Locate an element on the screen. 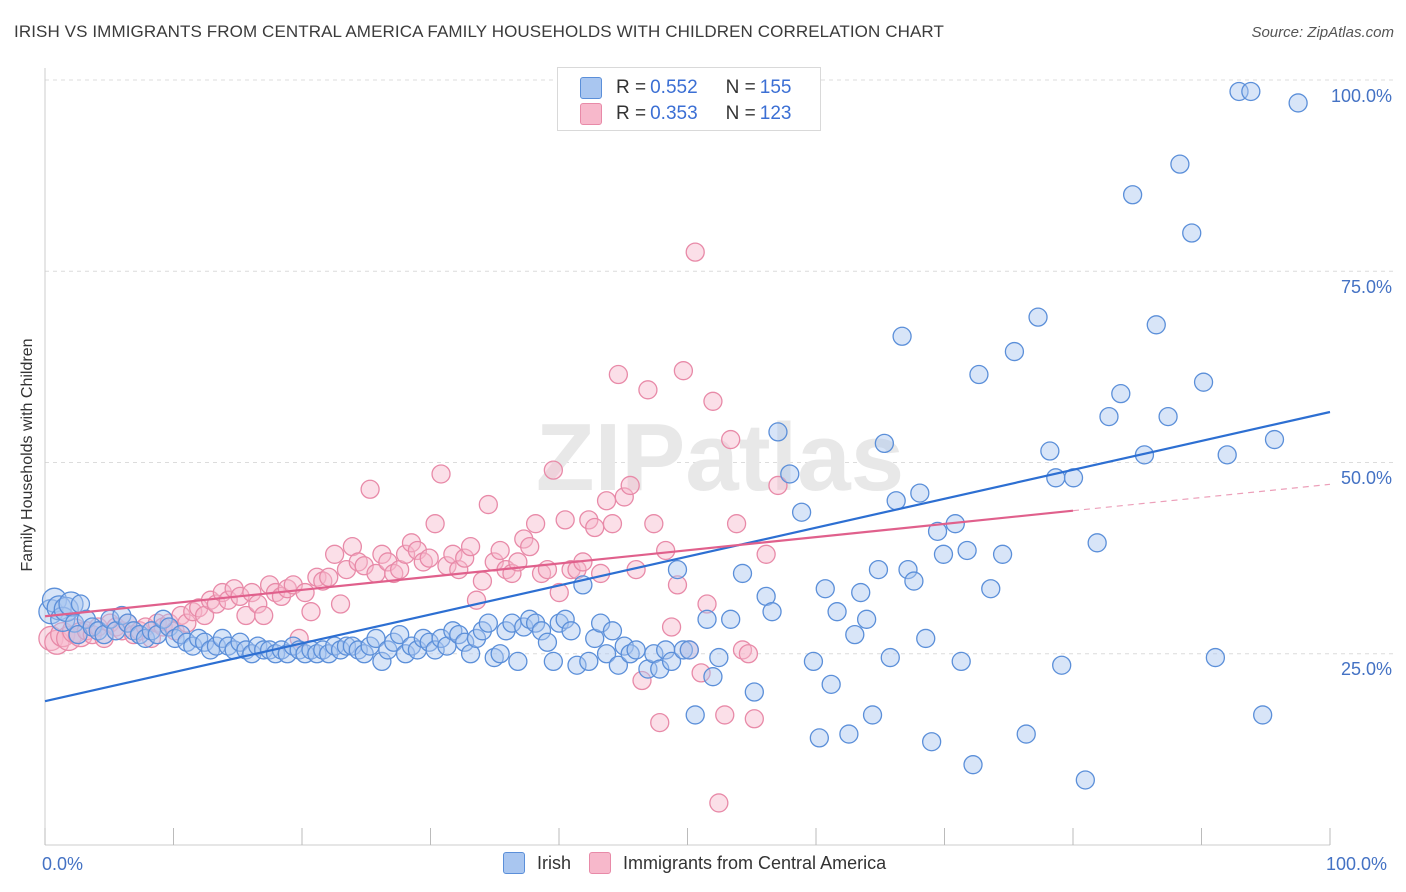 Image resolution: width=1406 pixels, height=892 pixels. correlation-legend: R = 0.552 N = 155 R = 0.353 N = 123 is located at coordinates (689, 99).